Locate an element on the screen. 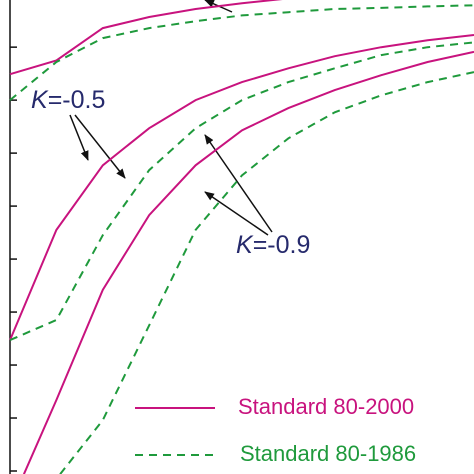  legend-label: Standard 80-1986 is located at coordinates (328, 453).